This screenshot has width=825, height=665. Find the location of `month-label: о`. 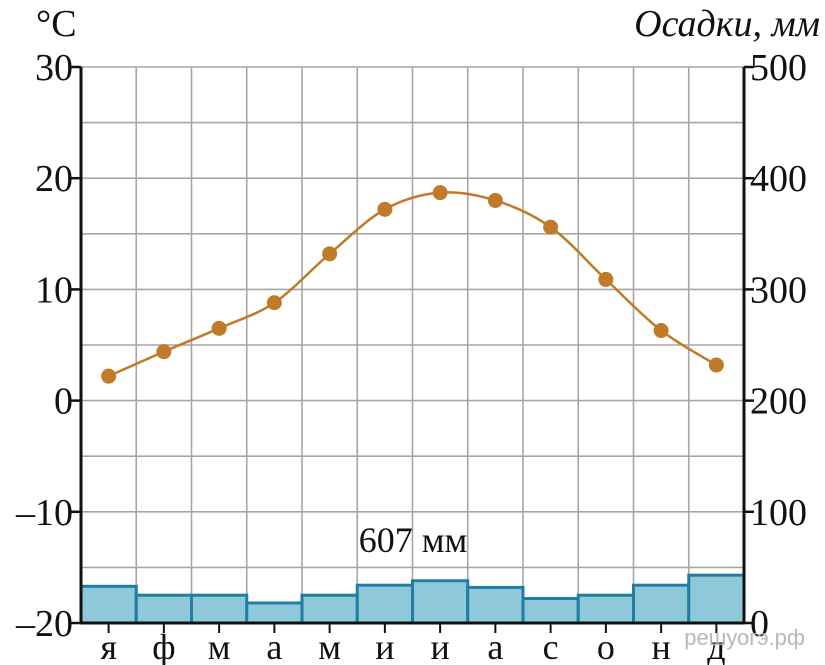

month-label: о is located at coordinates (606, 646).